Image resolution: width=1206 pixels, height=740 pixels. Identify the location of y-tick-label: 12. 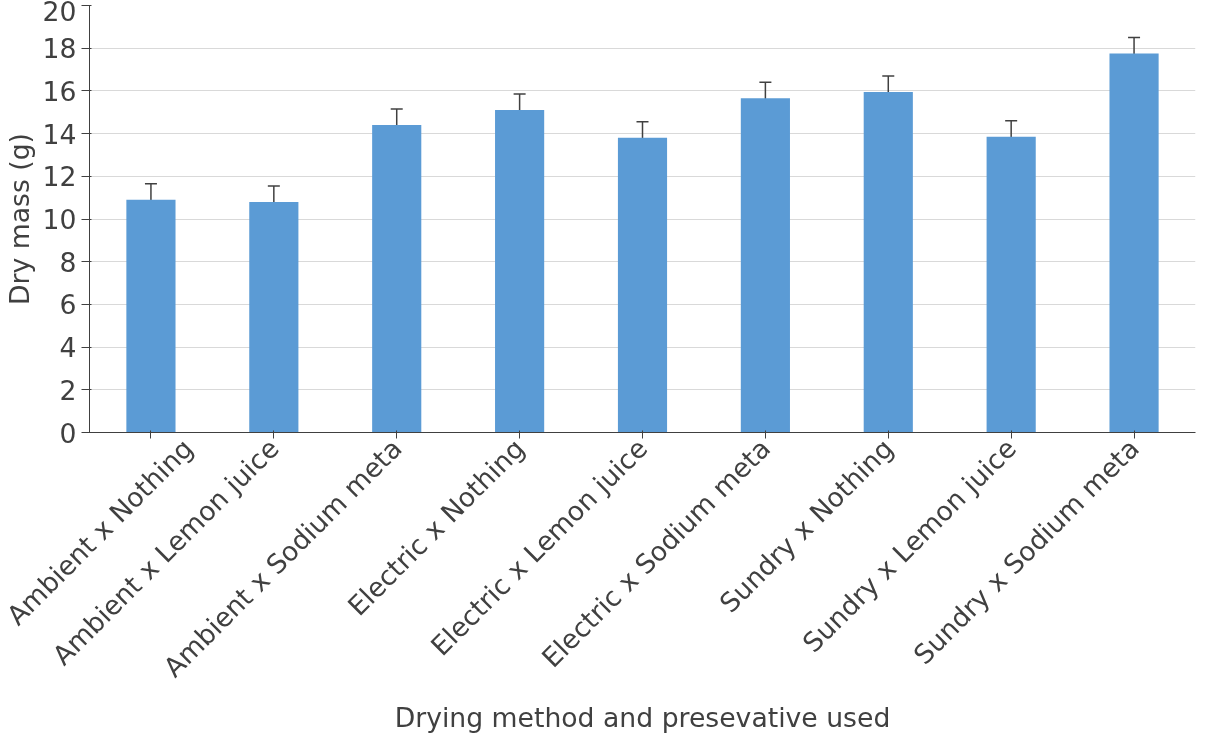
(59, 177).